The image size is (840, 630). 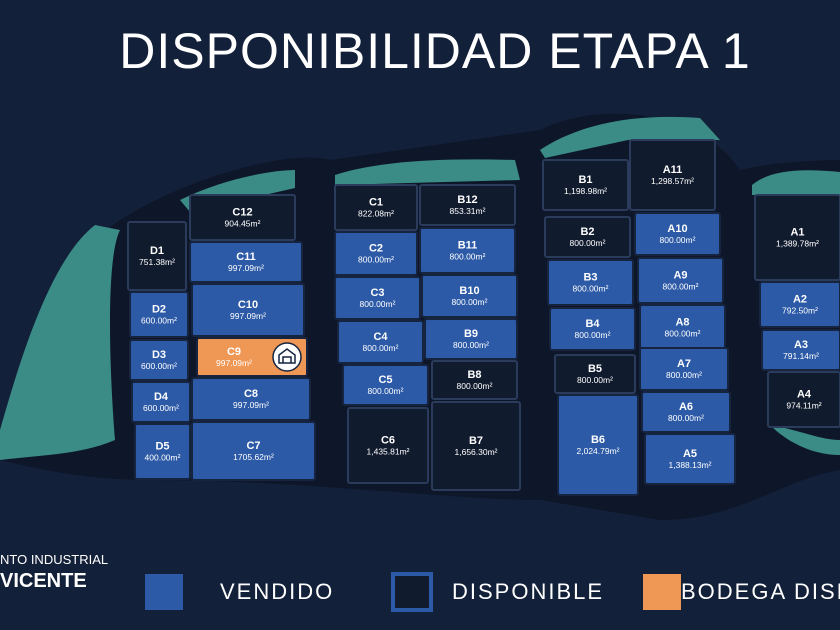 I want to click on lot-label: B1, so click(x=585, y=180).